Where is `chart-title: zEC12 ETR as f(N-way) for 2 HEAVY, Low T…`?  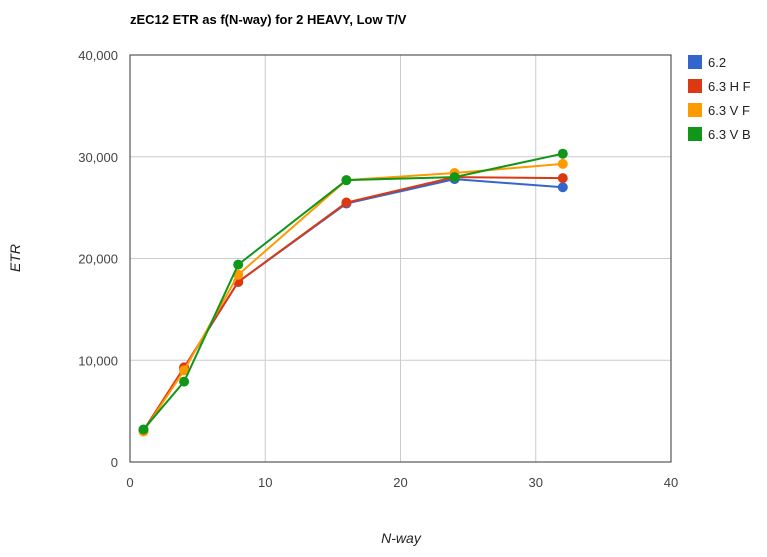 chart-title: zEC12 ETR as f(N-way) for 2 HEAVY, Low T… is located at coordinates (268, 19).